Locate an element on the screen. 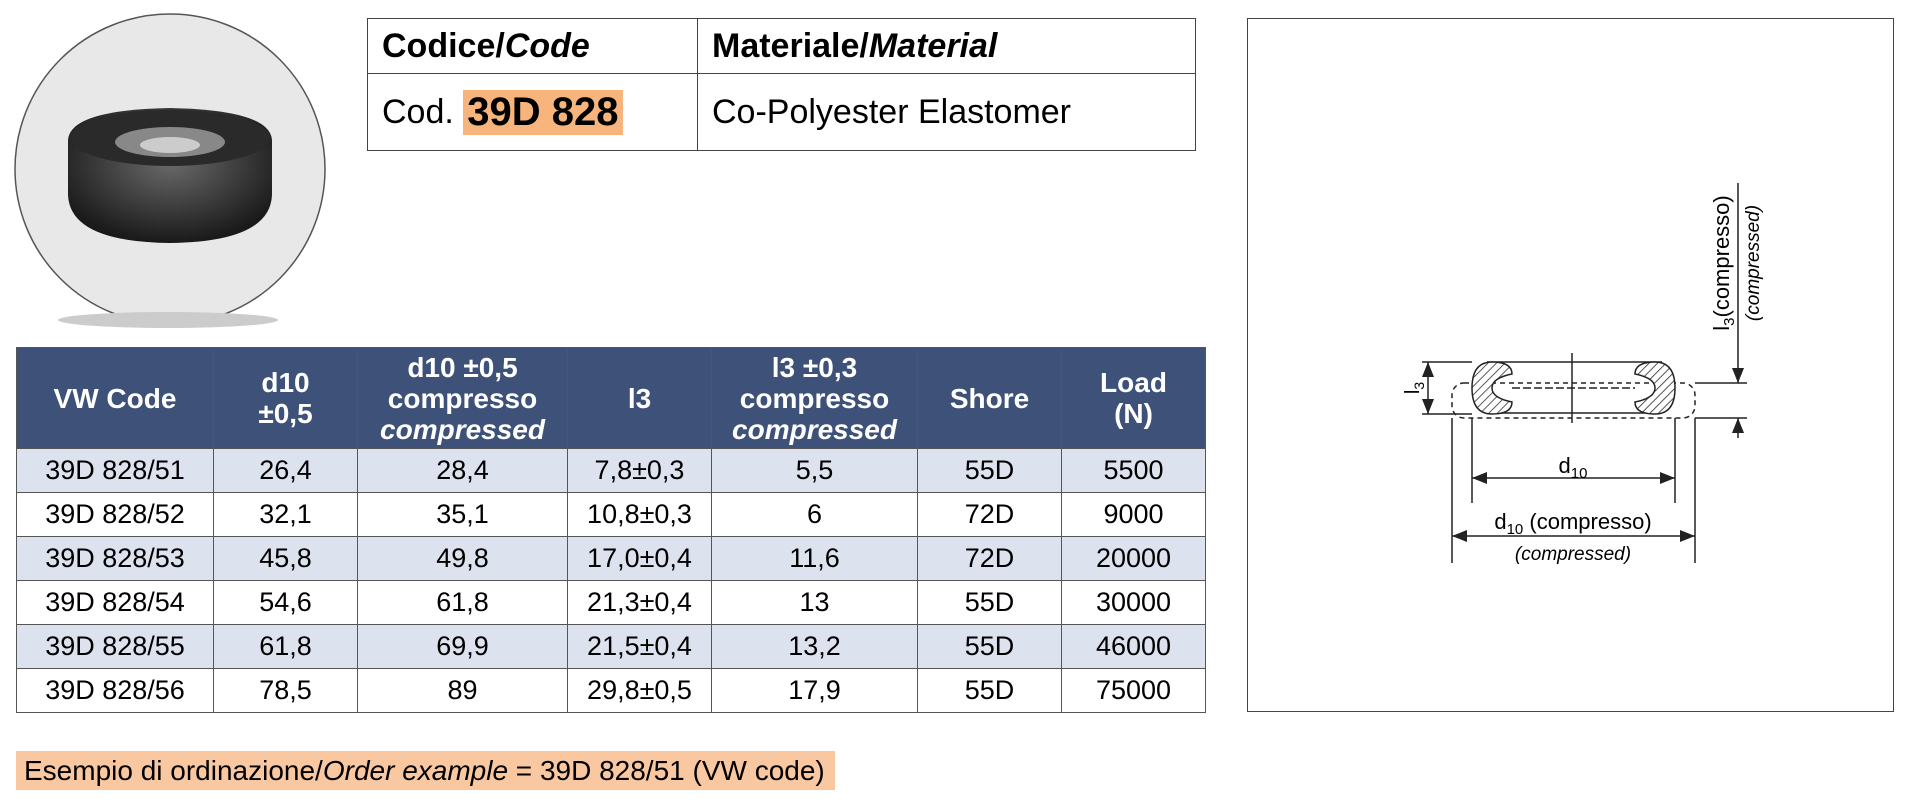 The image size is (1920, 809). header-italic: compressed is located at coordinates (462, 429).